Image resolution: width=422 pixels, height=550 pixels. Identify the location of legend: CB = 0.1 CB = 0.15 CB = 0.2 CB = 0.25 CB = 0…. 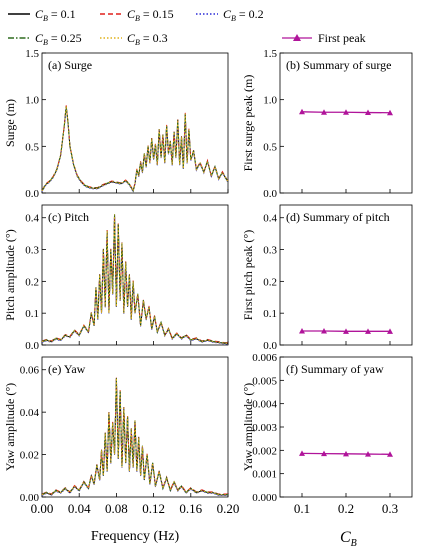
(187, 27).